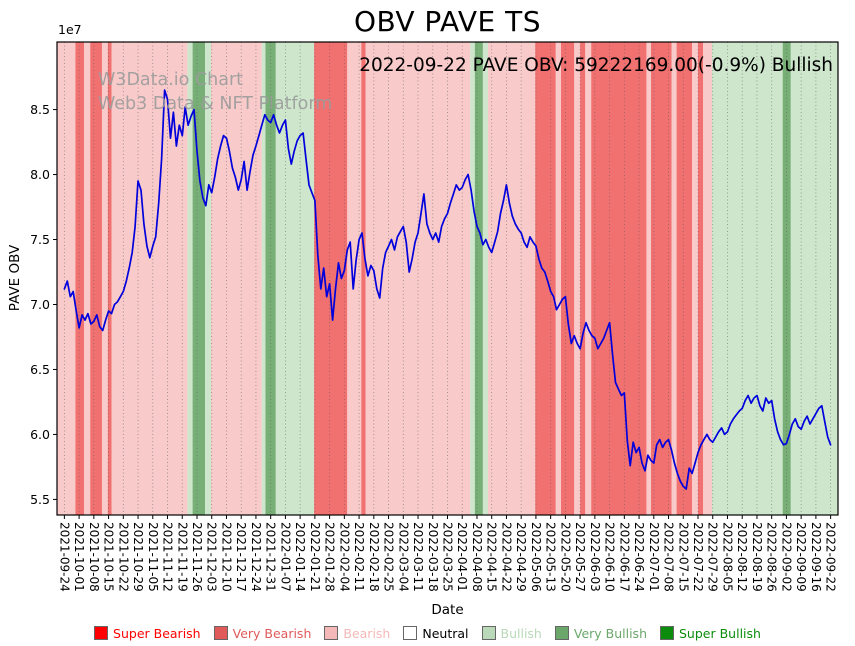 The width and height of the screenshot is (855, 646). I want to click on x-tick-label: 2021-10-29, so click(138, 557).